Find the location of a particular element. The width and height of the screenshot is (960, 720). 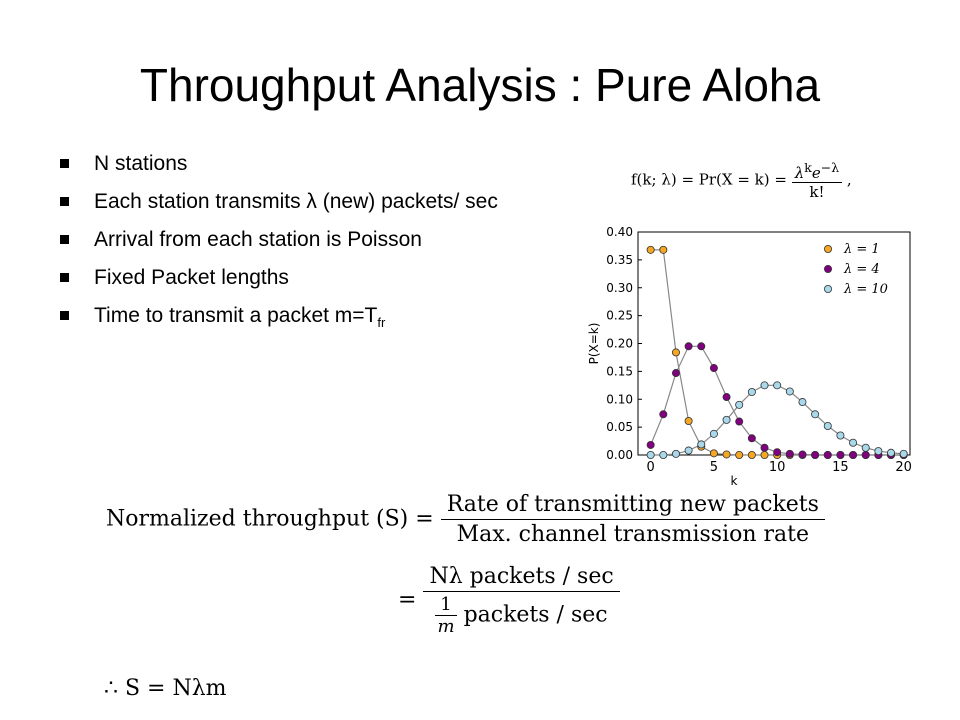

y-tick-label: 0.20 is located at coordinates (619, 344).